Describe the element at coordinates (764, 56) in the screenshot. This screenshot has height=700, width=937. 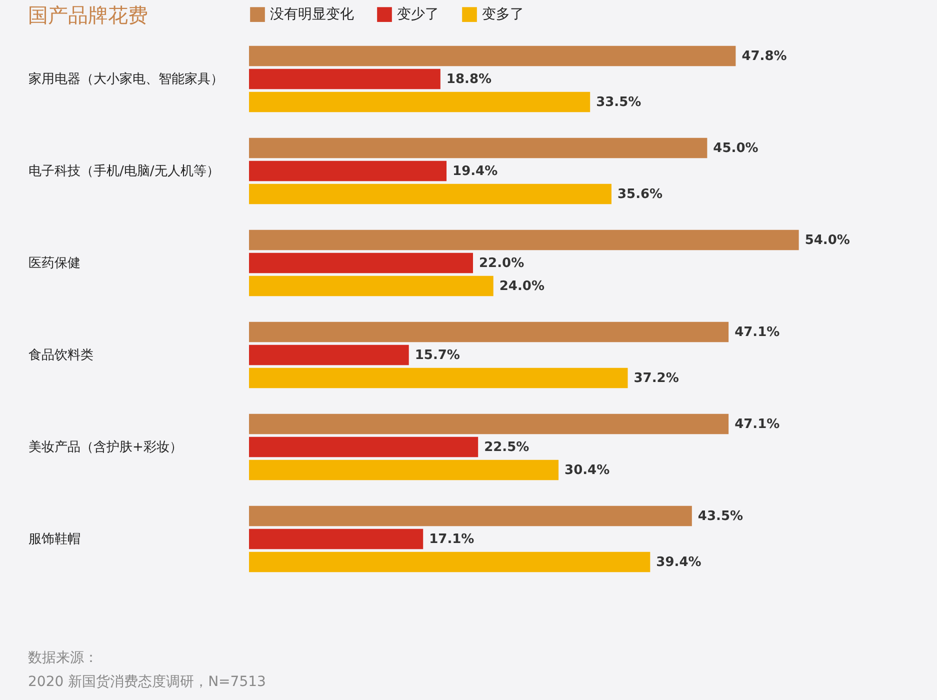
I see `data-label: 47.8%` at that location.